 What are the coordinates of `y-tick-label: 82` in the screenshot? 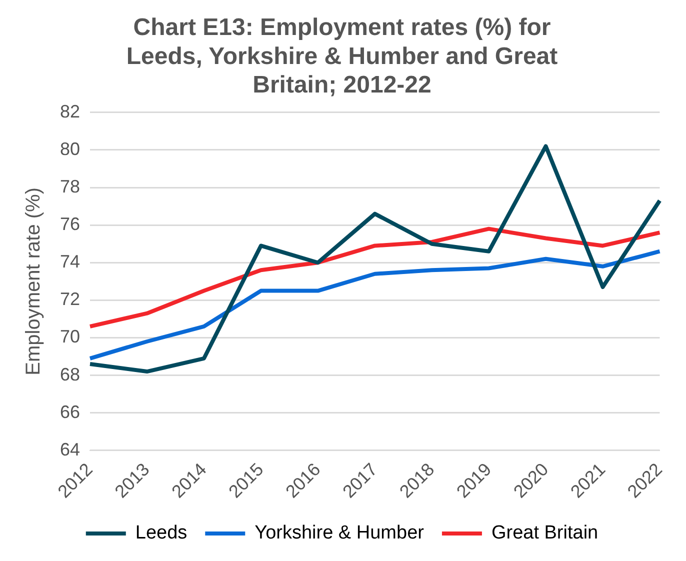 It's located at (70, 111).